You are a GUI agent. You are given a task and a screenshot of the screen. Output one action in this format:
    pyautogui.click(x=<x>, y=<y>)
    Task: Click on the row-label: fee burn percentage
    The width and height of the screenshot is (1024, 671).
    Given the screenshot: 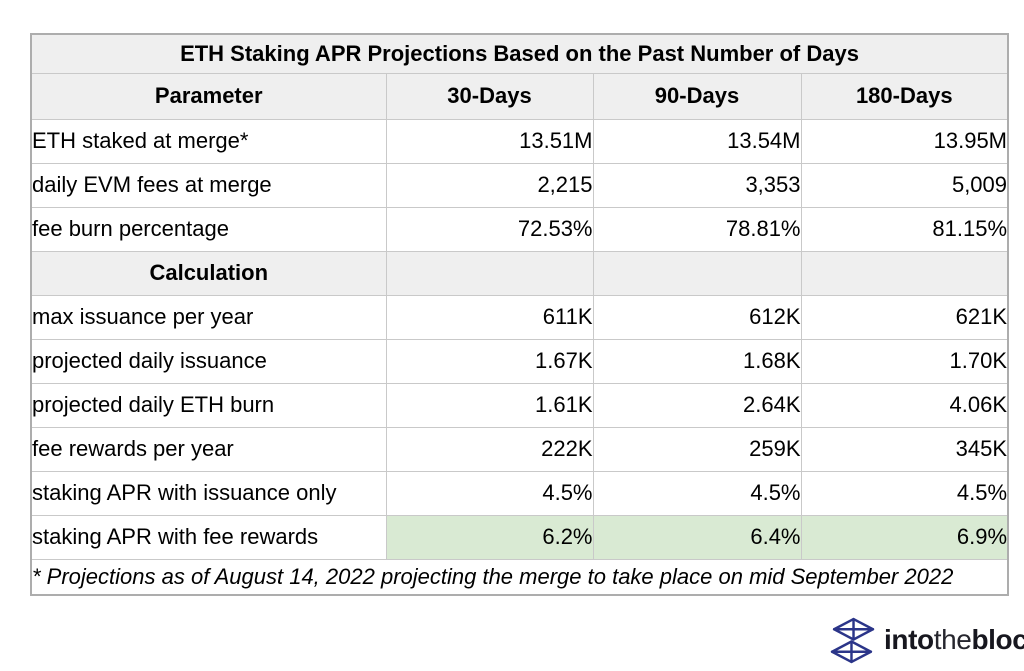 What is the action you would take?
    pyautogui.click(x=208, y=229)
    